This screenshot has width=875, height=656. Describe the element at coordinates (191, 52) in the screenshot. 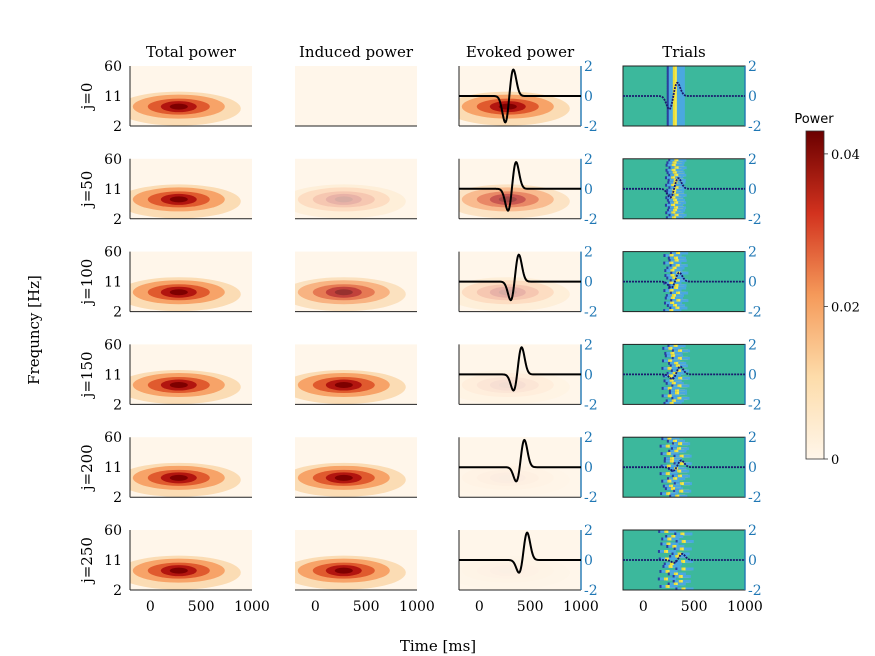

I see `column-title: Total power` at that location.